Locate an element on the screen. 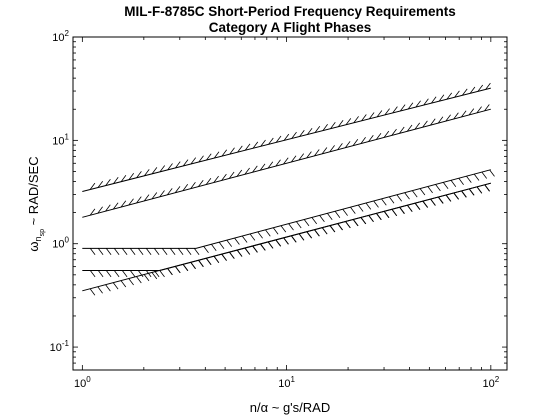 The image size is (560, 420). y-tick-label-base: 10 is located at coordinates (58, 141).